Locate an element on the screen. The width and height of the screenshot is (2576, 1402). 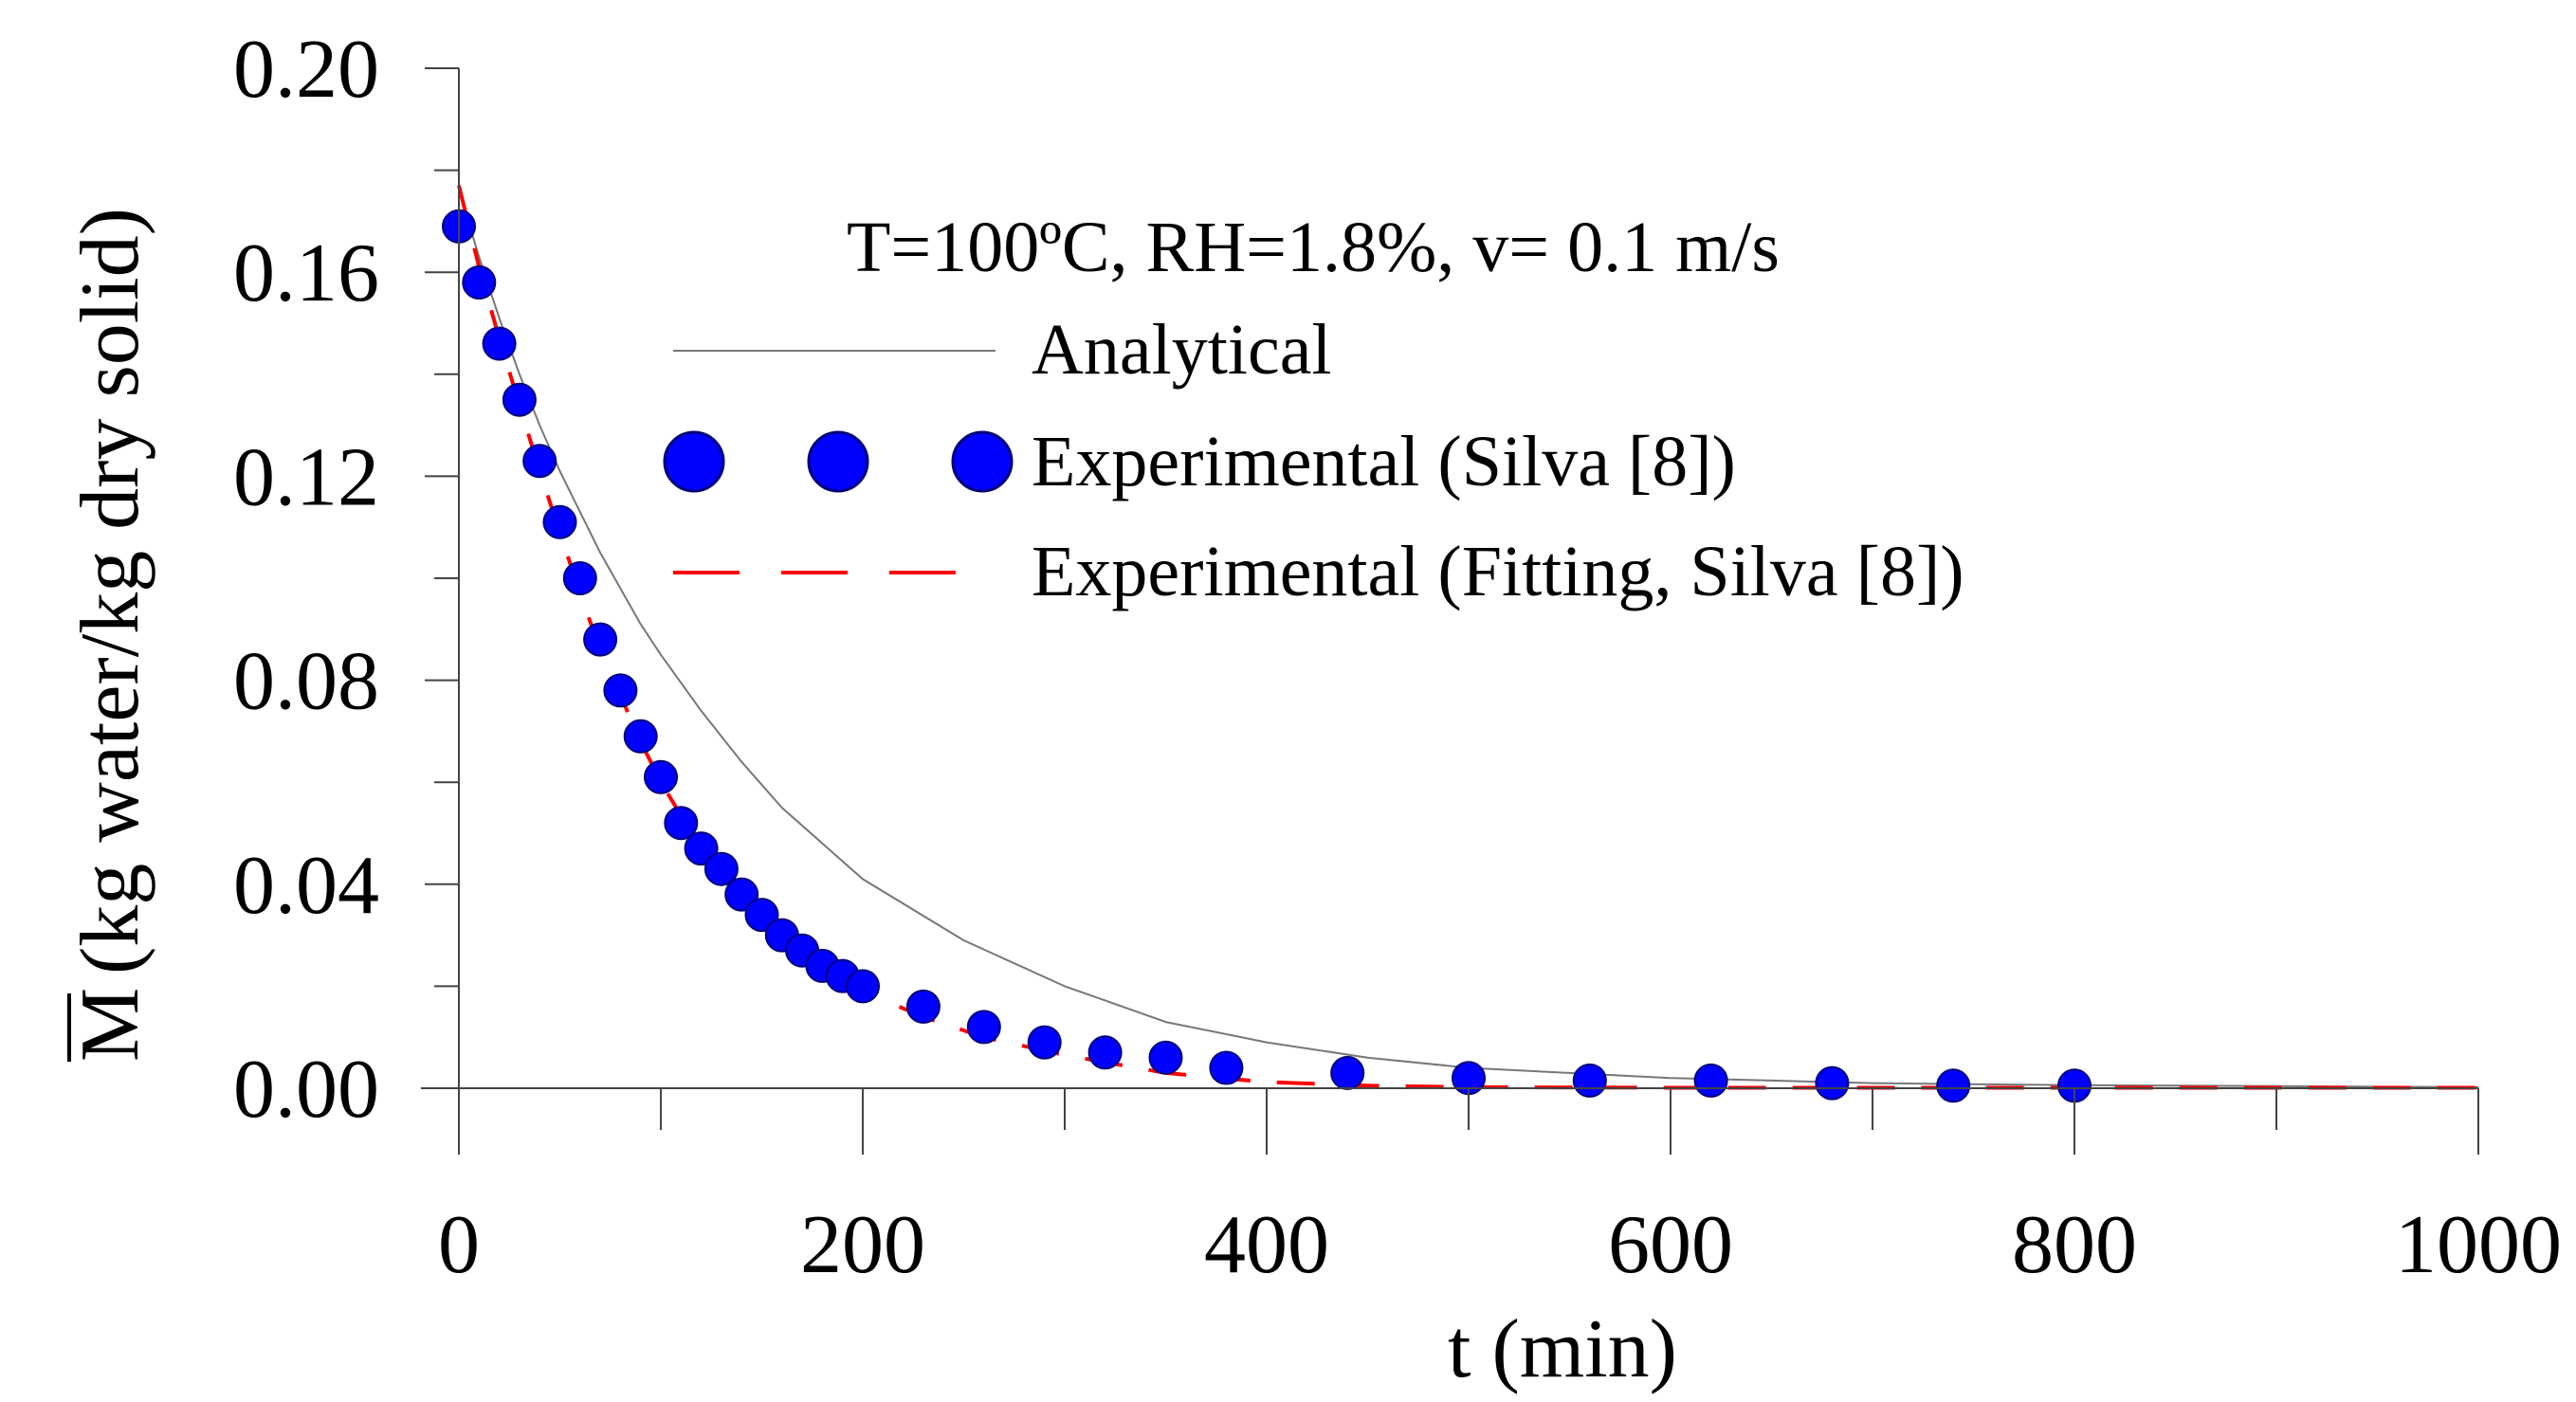
x-tick-label: 0 is located at coordinates (459, 1245).